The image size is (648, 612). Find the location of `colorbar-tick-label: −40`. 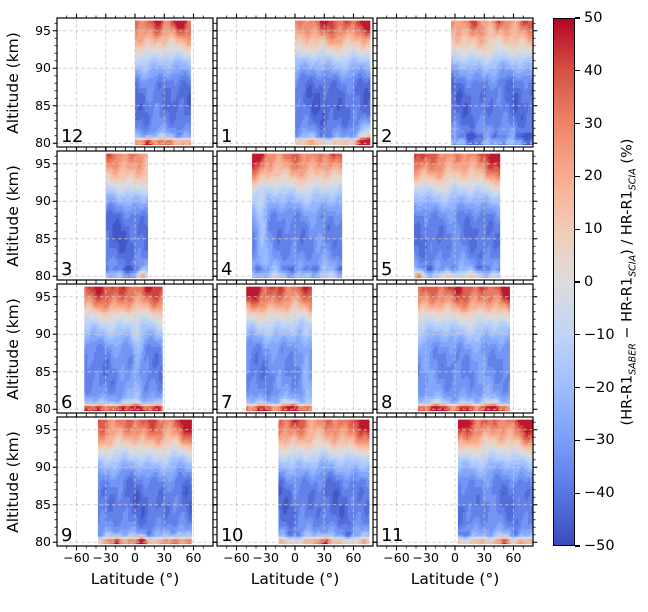

colorbar-tick-label: −40 is located at coordinates (599, 492).